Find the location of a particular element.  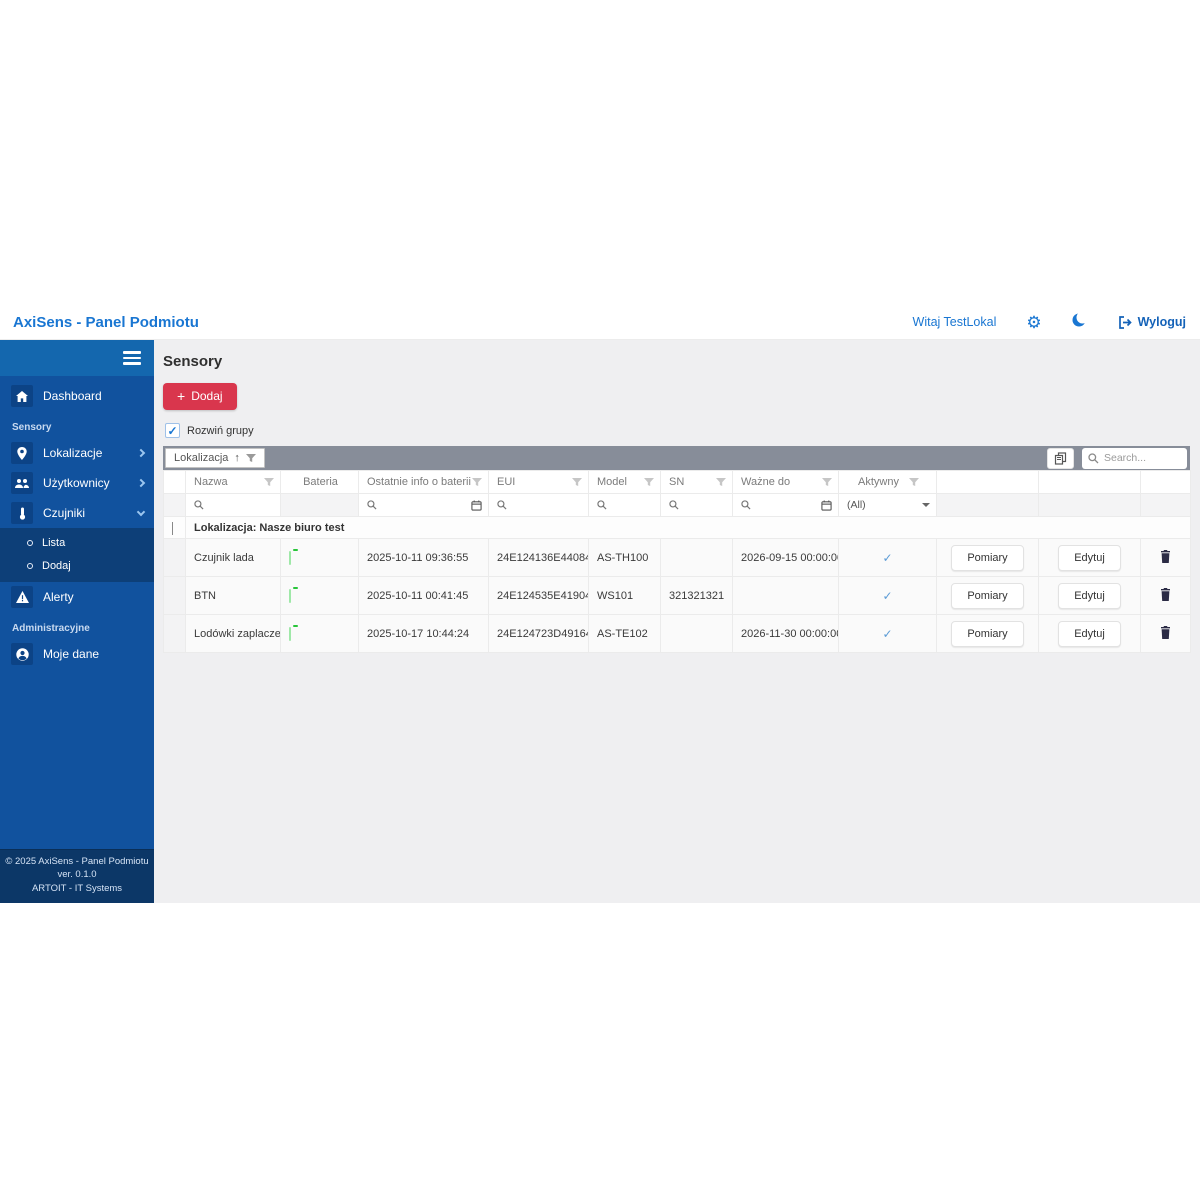

dark-mode-moon-icon is located at coordinates (1080, 322).